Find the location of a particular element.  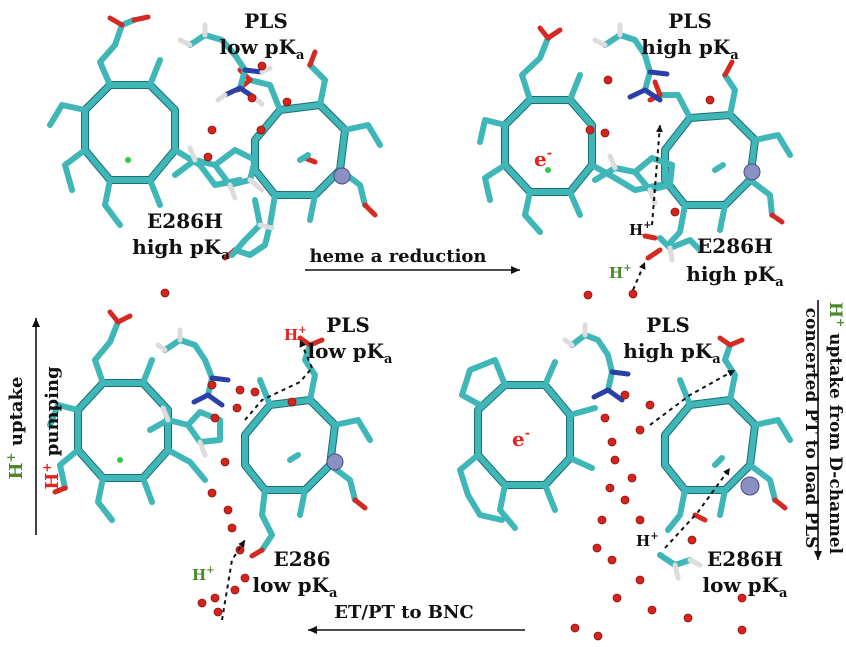

h-pumping-label: H+ pumping is located at coordinates (51, 428).